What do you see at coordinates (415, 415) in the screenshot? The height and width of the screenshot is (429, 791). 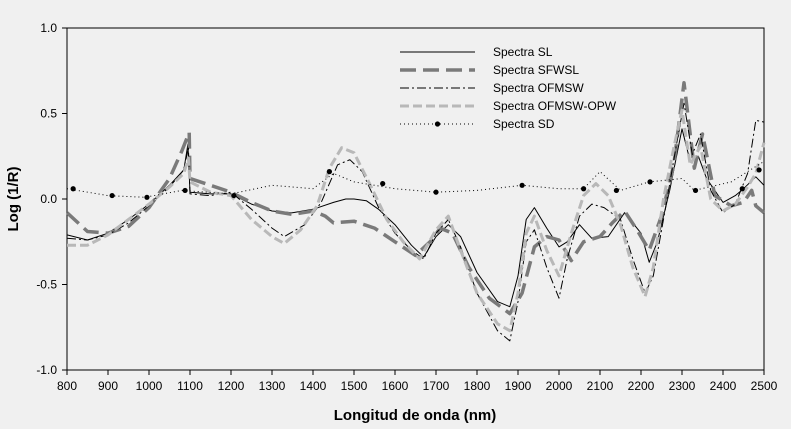 I see `x-axis-title: Longitud de onda (nm)` at bounding box center [415, 415].